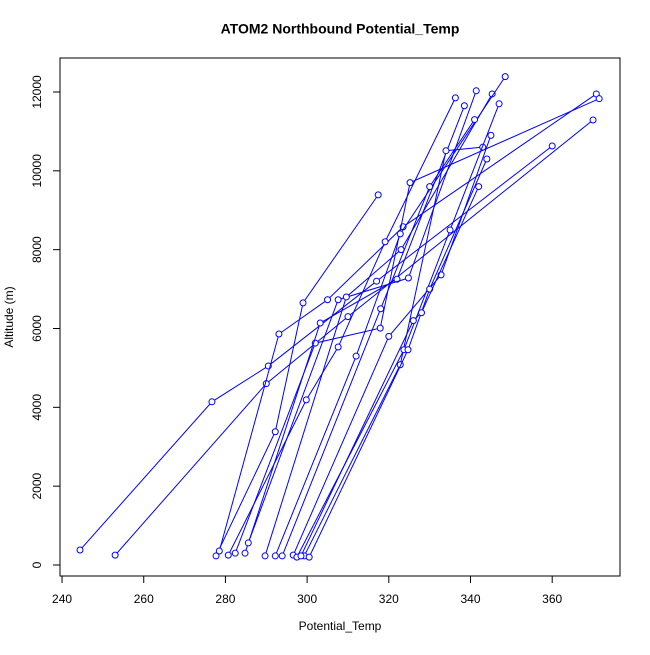 The height and width of the screenshot is (655, 650). What do you see at coordinates (389, 599) in the screenshot?
I see `x-tick-label: 320` at bounding box center [389, 599].